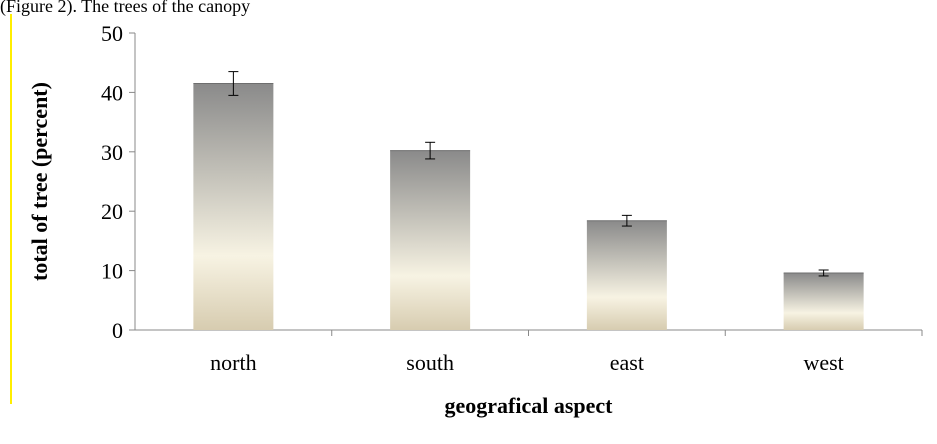 The image size is (937, 444). Describe the element at coordinates (112, 271) in the screenshot. I see `y-tick-label: 10` at that location.